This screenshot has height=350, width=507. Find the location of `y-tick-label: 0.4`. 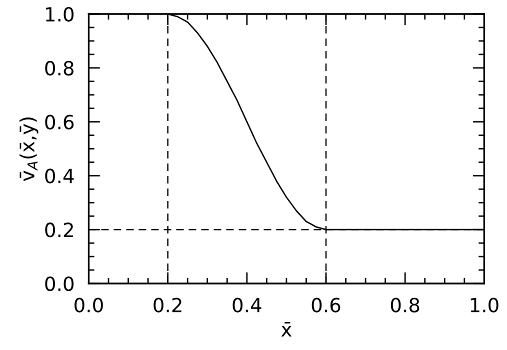

y-tick-label: 0.4 is located at coordinates (59, 176).